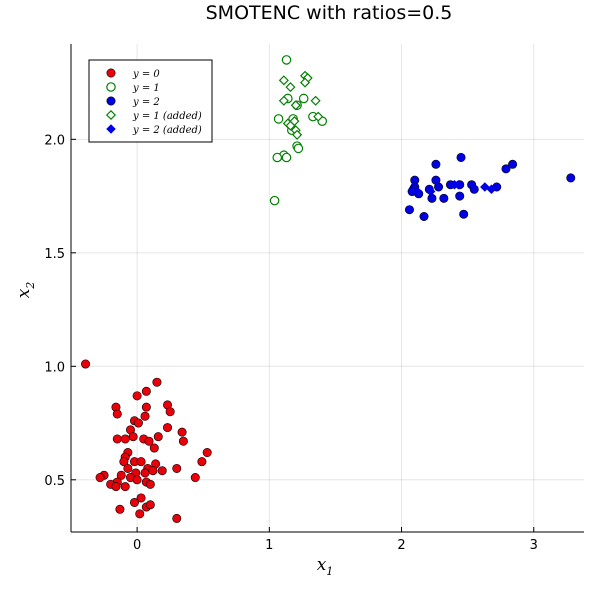  I want to click on legend-entry: y = 1 (added), so click(153, 115).